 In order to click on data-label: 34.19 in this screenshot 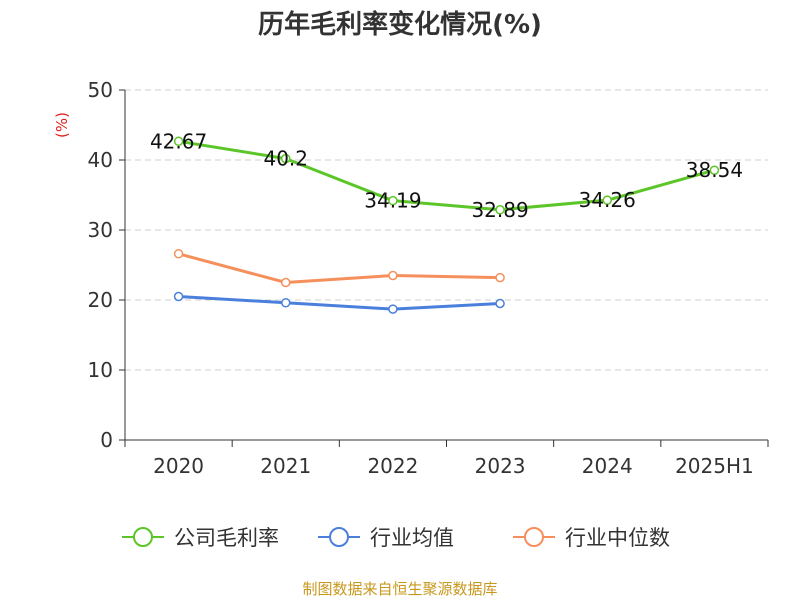, I will do `click(392, 201)`.